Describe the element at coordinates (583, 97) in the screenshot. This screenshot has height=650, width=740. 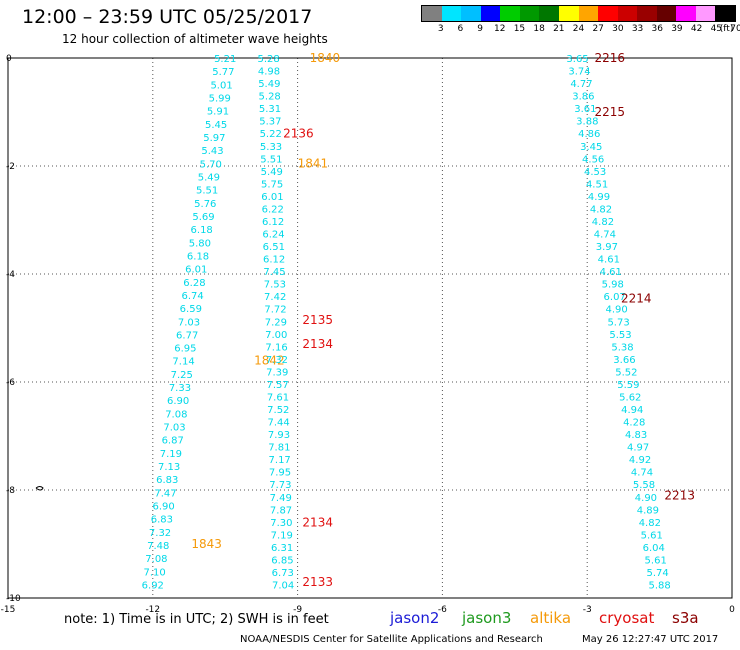
I see `swh-value-label: 3.86` at that location.